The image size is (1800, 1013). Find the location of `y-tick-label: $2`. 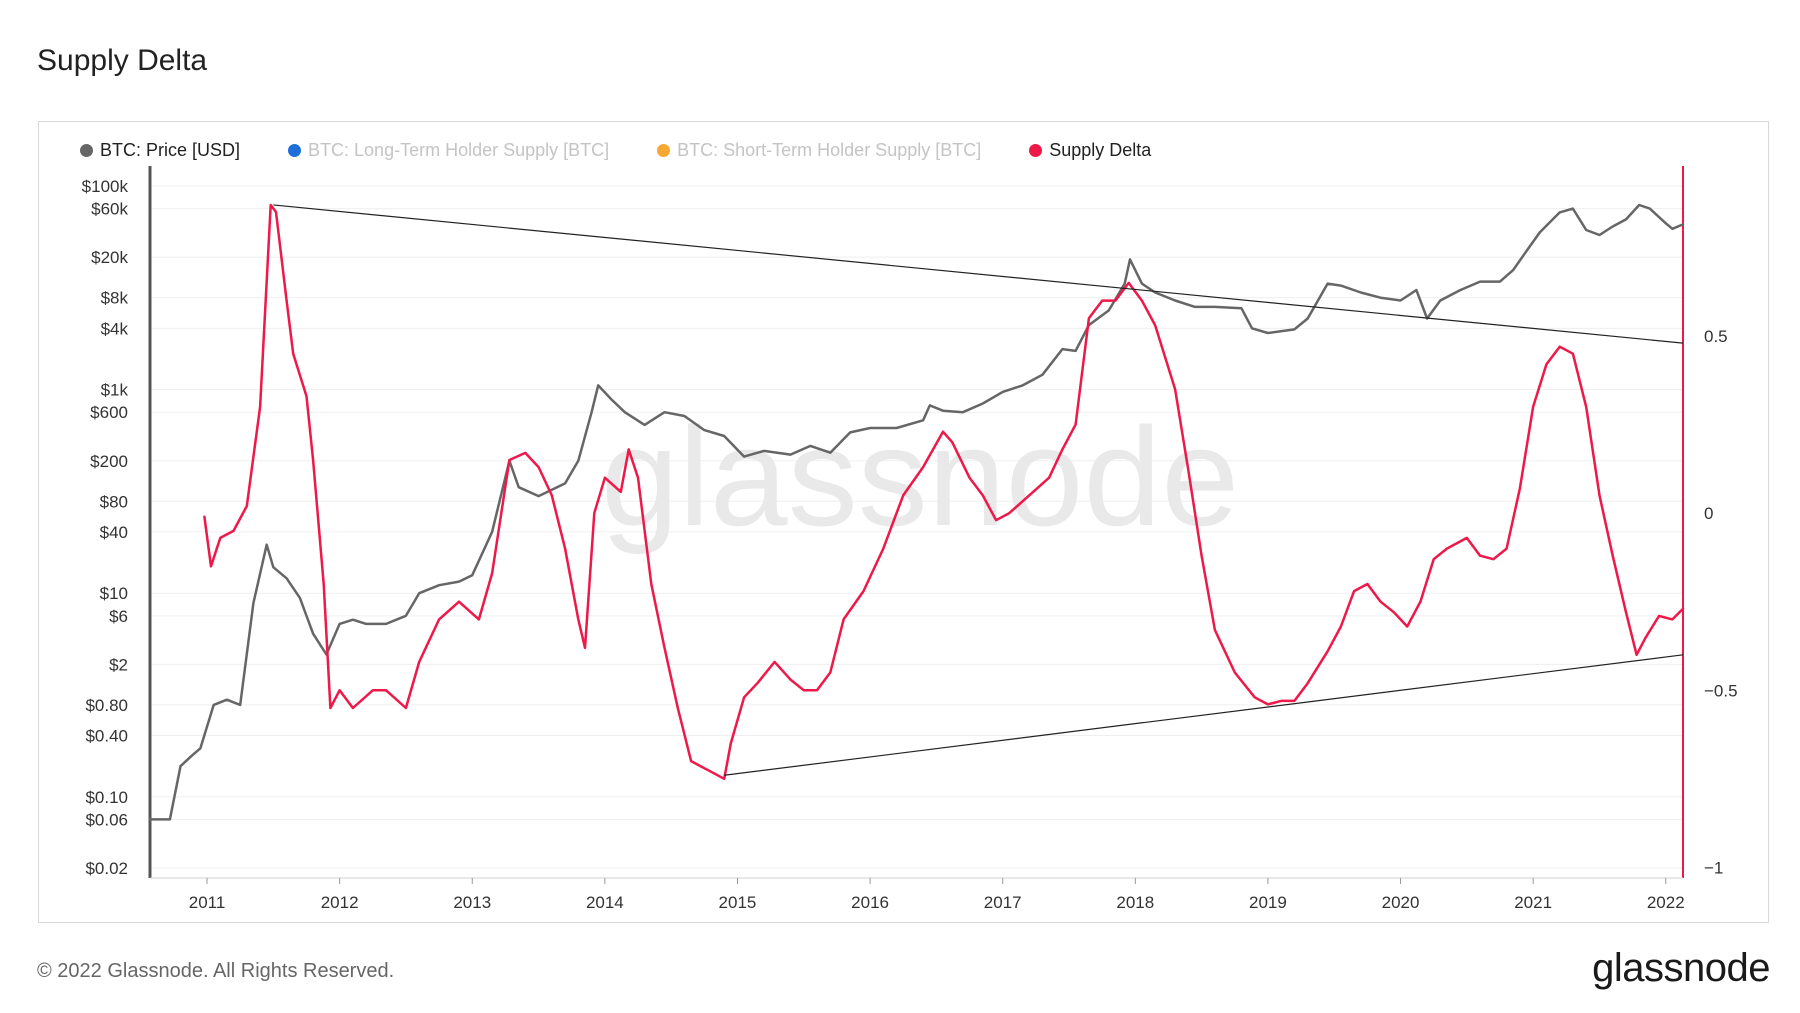

y-tick-label: $2 is located at coordinates (118, 664).